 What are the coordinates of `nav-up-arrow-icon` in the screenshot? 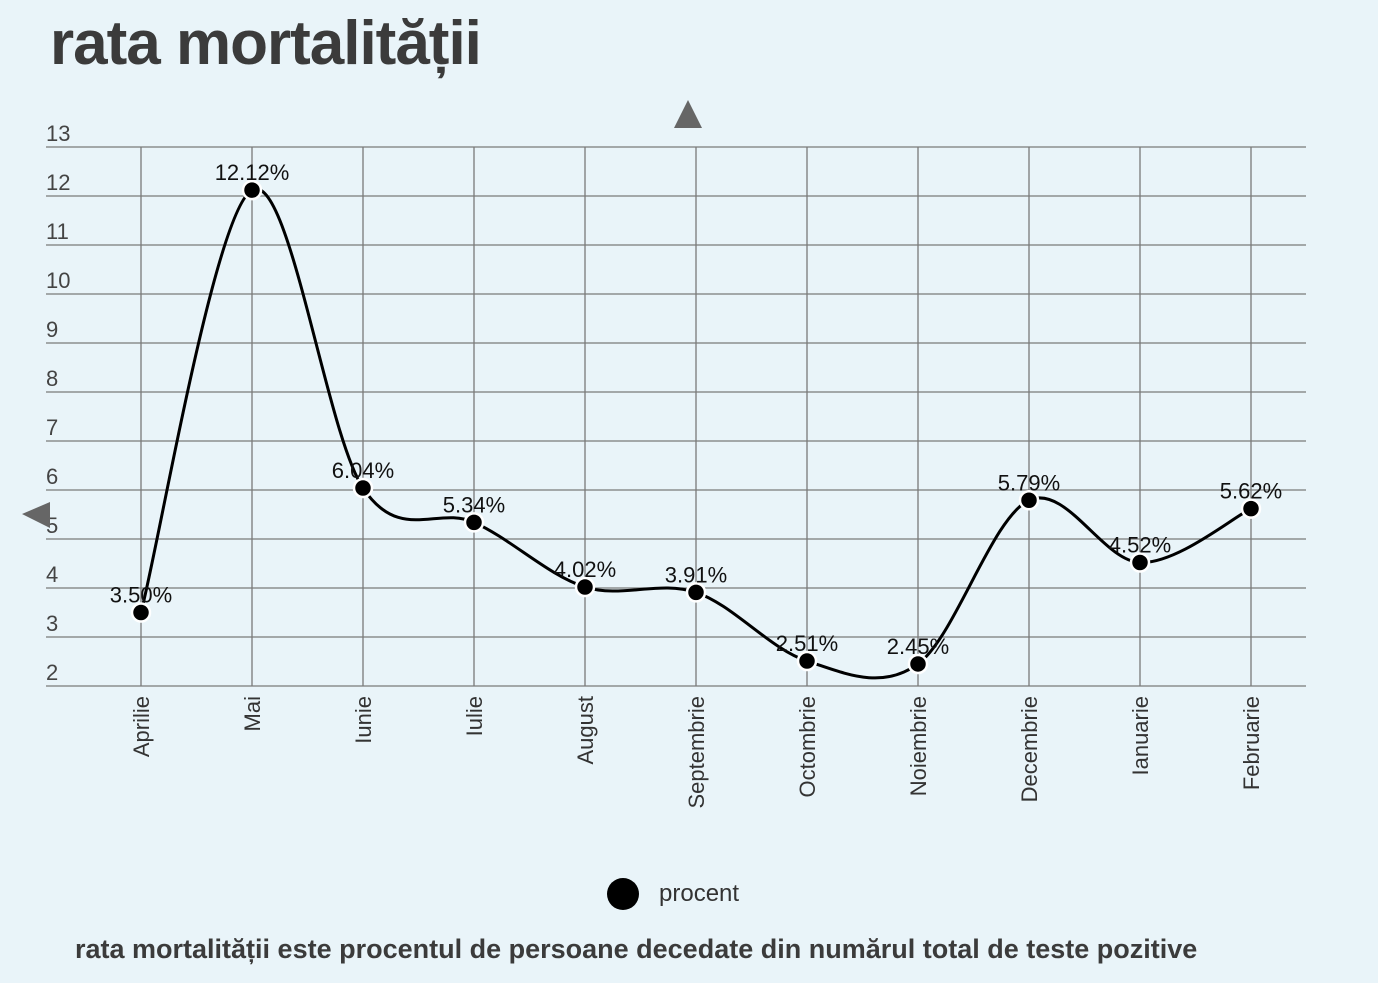 It's located at (688, 114).